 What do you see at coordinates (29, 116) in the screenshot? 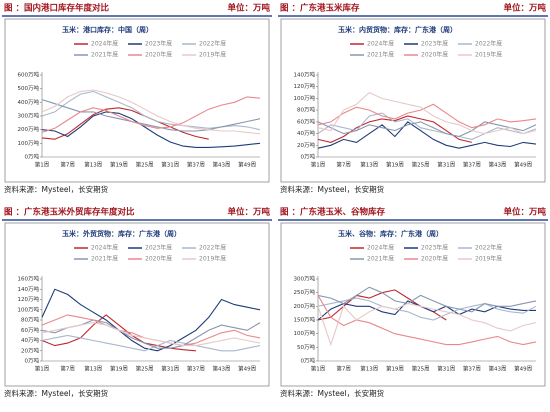
I see `y-tick-label: 300万吨` at bounding box center [29, 116].